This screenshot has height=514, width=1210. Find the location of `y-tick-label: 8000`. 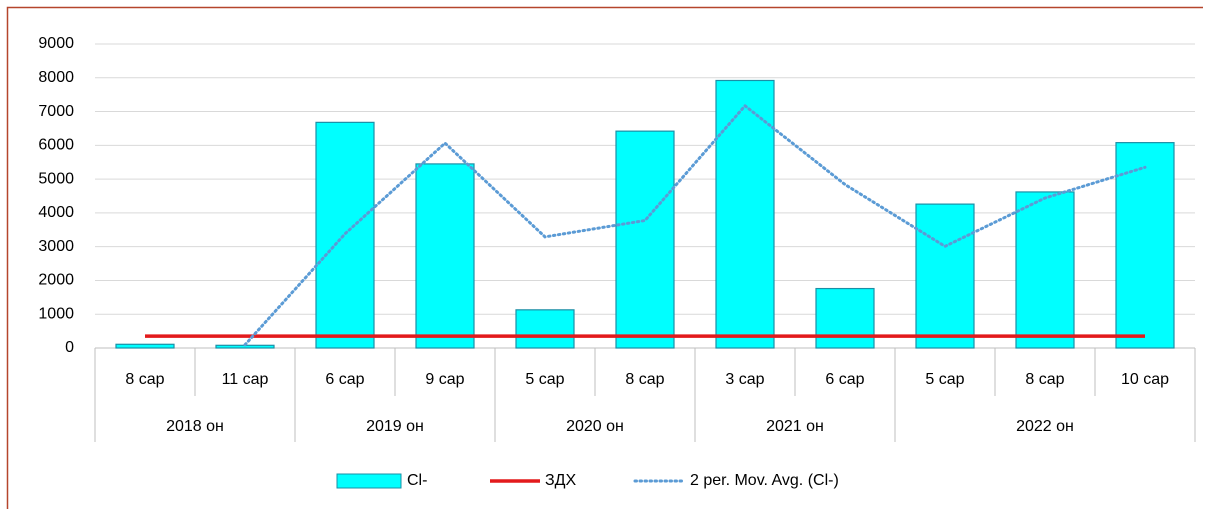

y-tick-label: 8000 is located at coordinates (56, 77).